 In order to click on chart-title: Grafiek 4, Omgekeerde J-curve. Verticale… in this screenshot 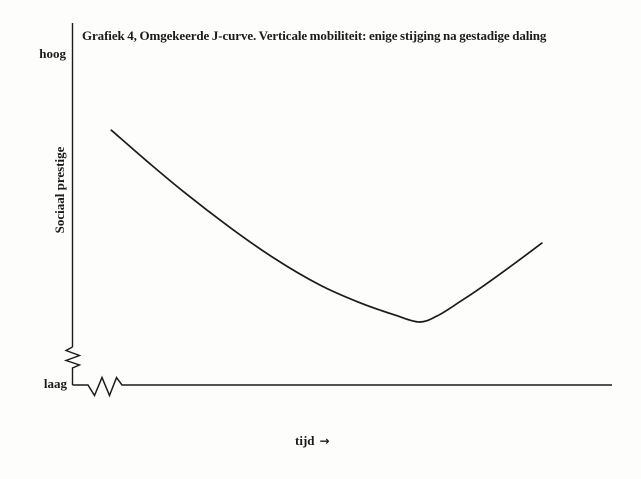, I will do `click(314, 35)`.